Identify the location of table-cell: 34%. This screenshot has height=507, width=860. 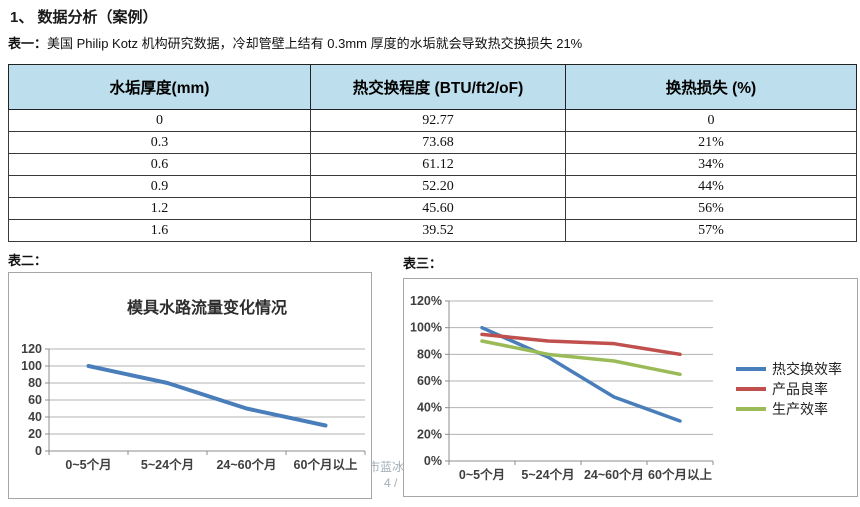
(711, 164).